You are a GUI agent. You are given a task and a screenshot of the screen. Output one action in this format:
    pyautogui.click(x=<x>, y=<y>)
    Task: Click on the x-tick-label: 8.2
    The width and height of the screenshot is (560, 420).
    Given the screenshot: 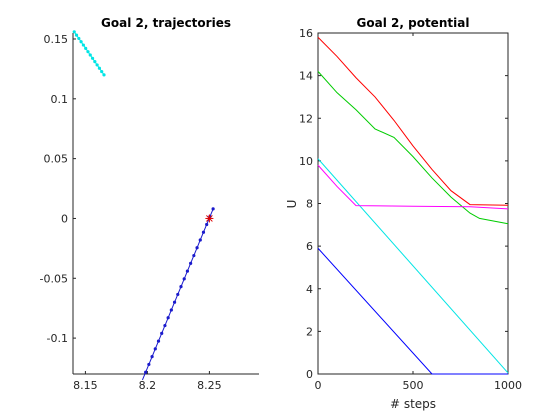 What is the action you would take?
    pyautogui.click(x=148, y=385)
    